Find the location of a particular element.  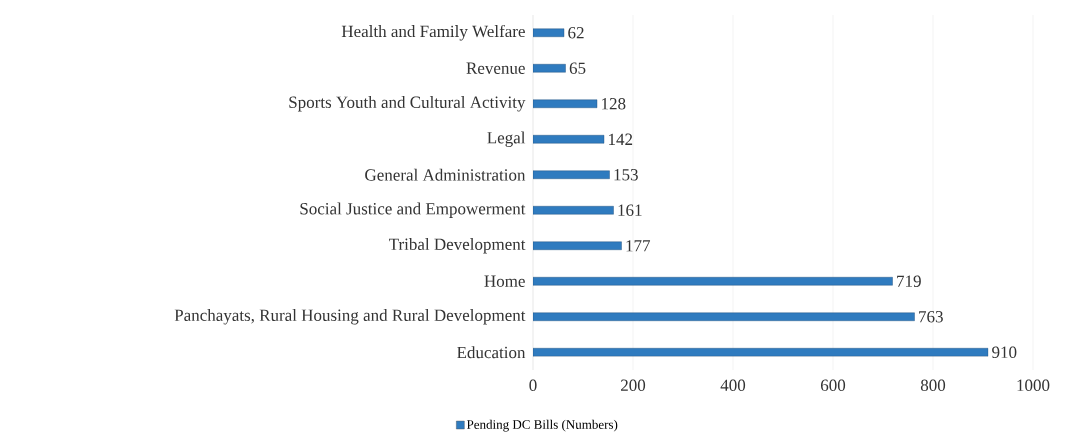

data-label: 128 is located at coordinates (614, 104).